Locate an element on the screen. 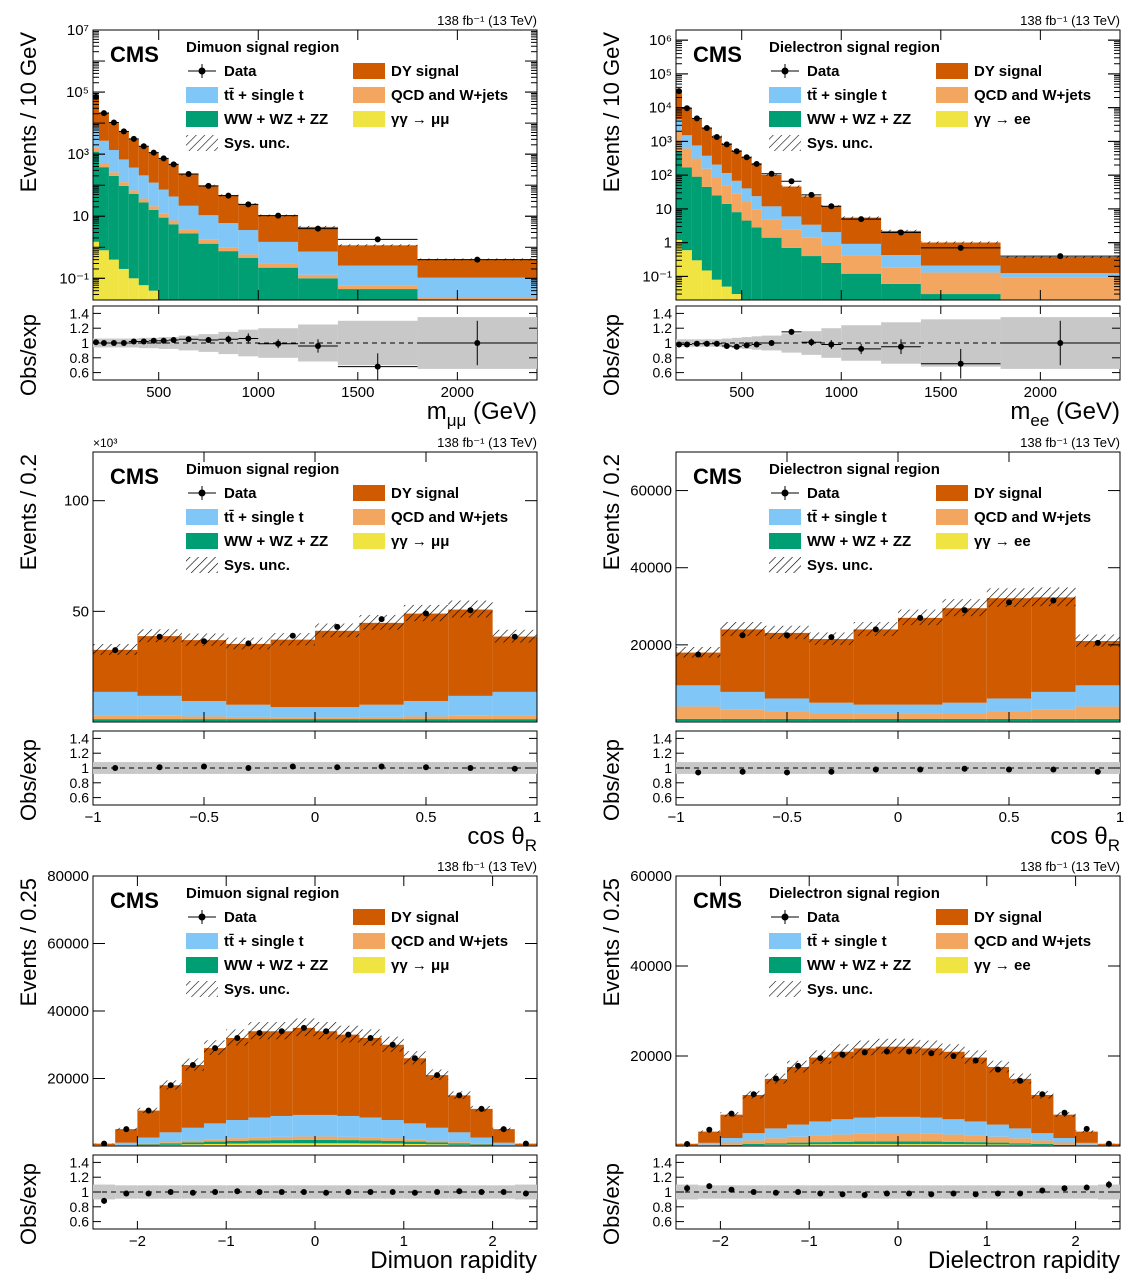 The height and width of the screenshot is (1278, 1126). stack-area is located at coordinates (898, 1092).